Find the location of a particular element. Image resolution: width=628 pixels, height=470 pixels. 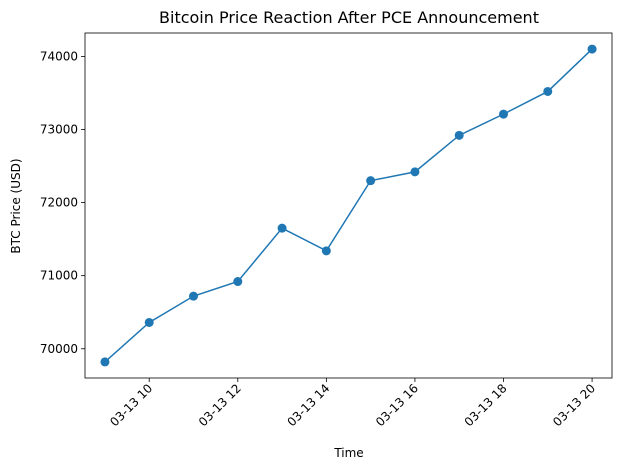

x-tick-label-20: 03-13 20 is located at coordinates (574, 405).